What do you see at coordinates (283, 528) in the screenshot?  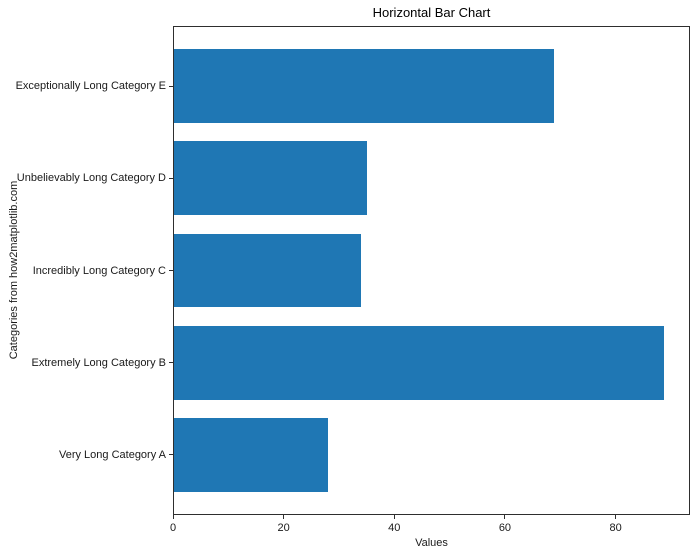 I see `x-tick-label: 20` at bounding box center [283, 528].